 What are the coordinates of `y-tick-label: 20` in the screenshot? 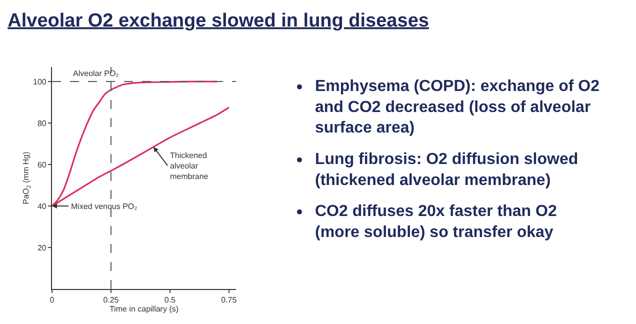 It's located at (42, 247).